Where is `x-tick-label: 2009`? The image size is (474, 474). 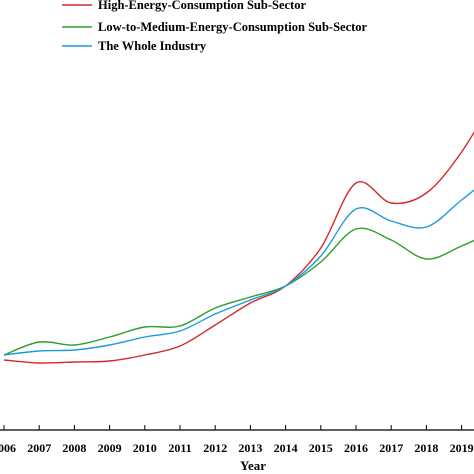 x-tick-label: 2009 is located at coordinates (110, 448).